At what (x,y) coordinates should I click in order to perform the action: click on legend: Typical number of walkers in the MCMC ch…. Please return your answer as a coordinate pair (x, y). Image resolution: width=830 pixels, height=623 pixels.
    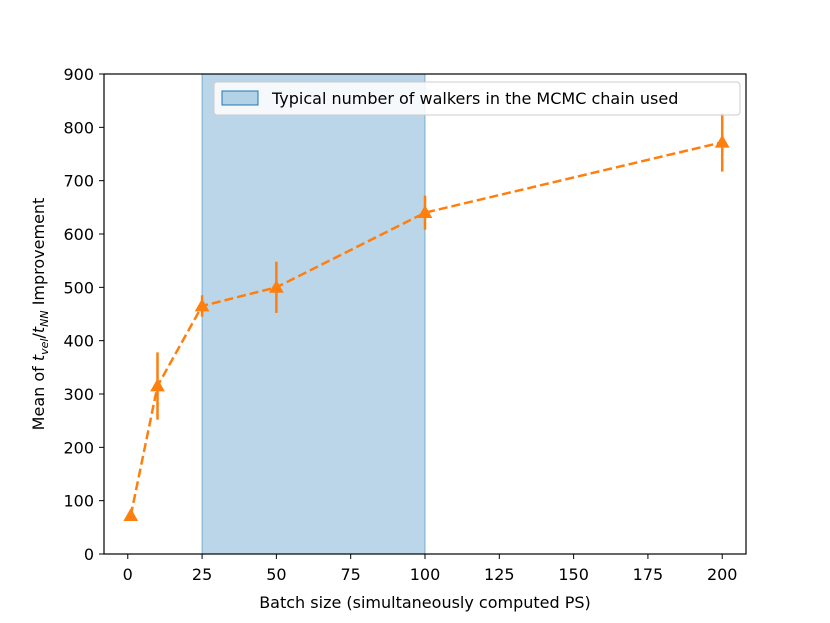
    Looking at the image, I should click on (477, 98).